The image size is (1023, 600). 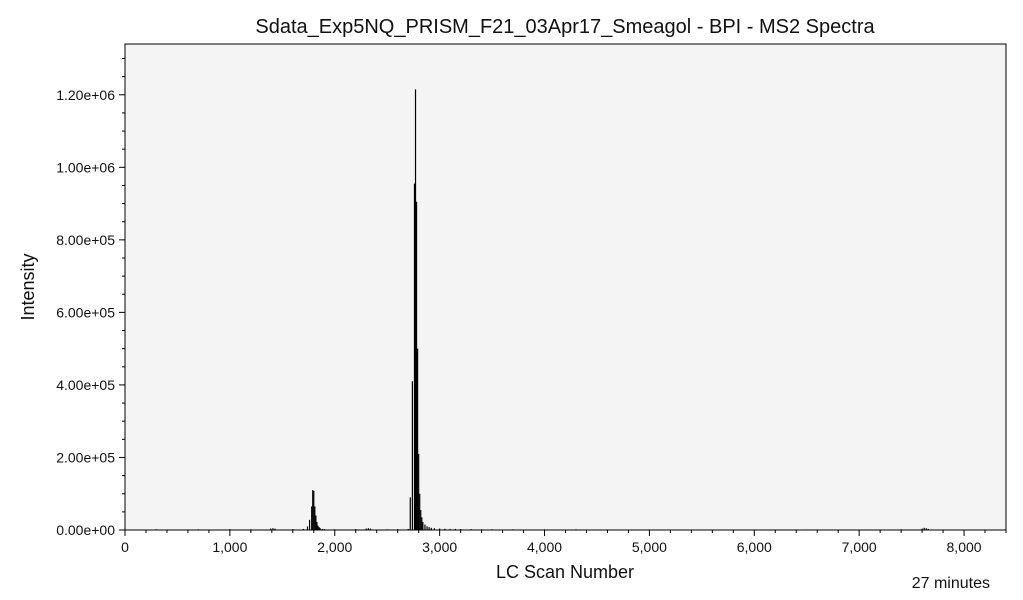 I want to click on x-tick-label: 1,000, so click(x=229, y=547).